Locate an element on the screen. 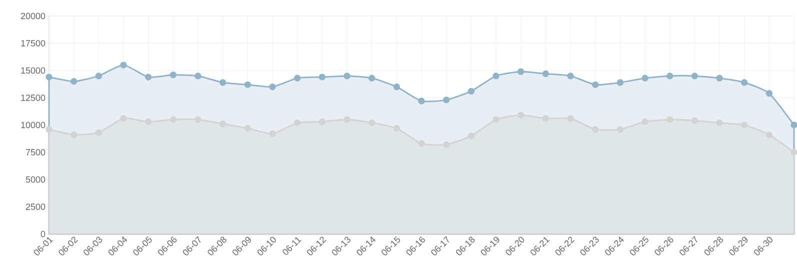 Image resolution: width=797 pixels, height=273 pixels. y-tick-label: 10000 is located at coordinates (33, 125).